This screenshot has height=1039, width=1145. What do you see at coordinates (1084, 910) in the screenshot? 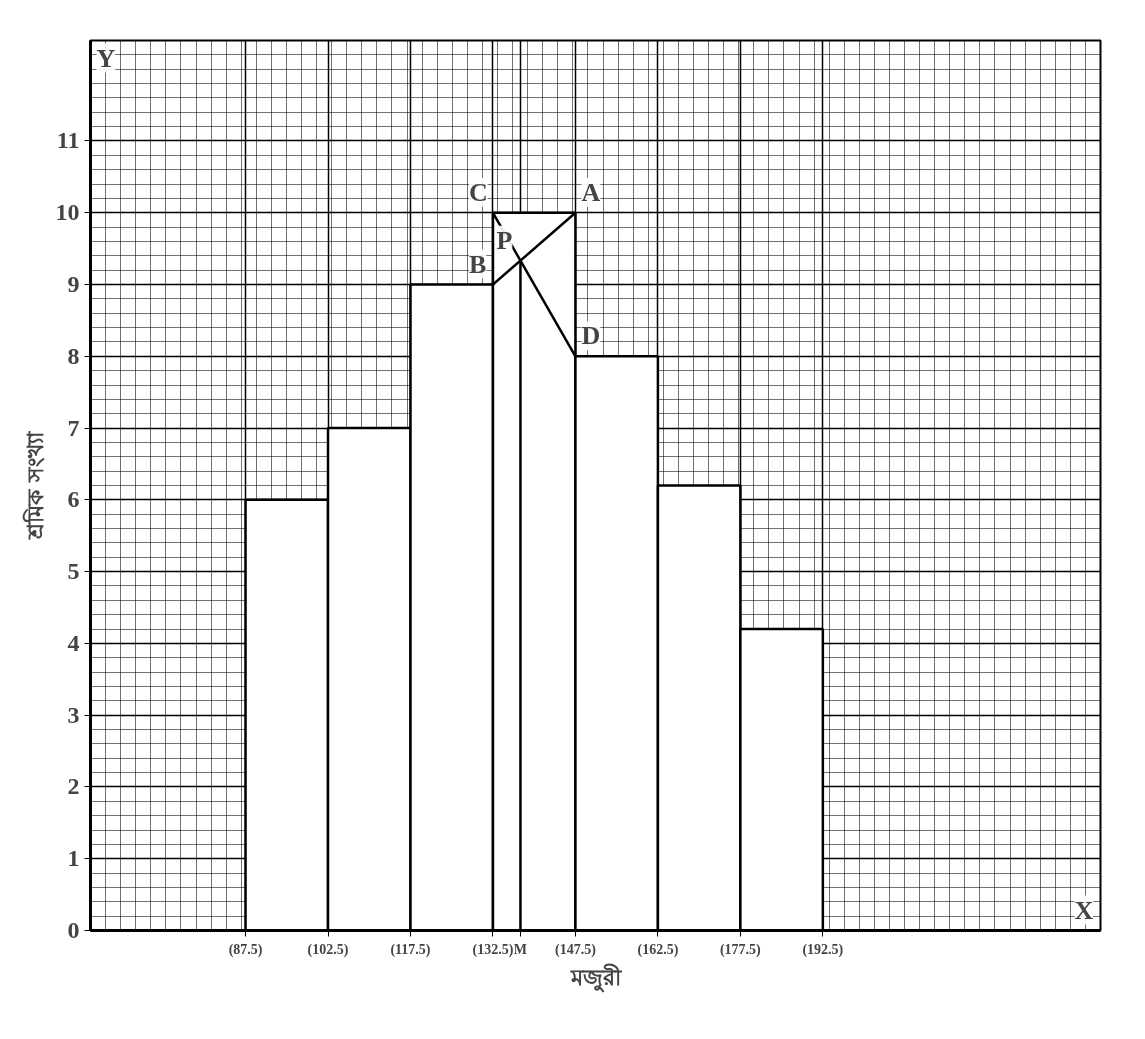
I see `annotation: X` at bounding box center [1084, 910].